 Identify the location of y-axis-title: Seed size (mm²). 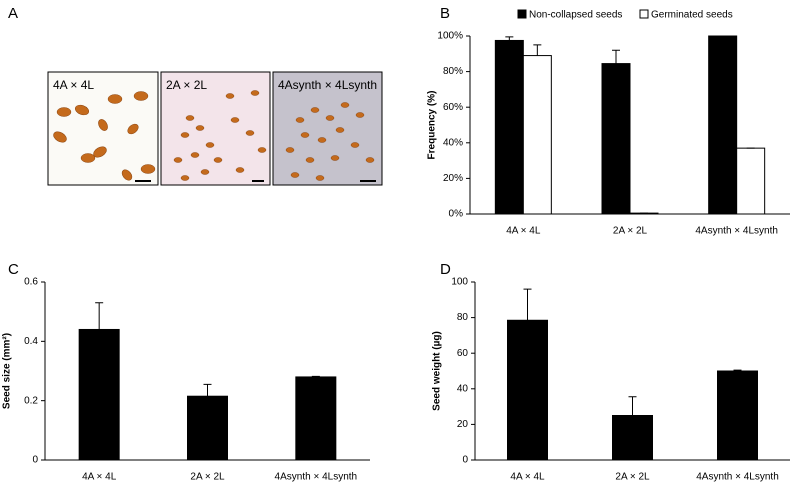
(7, 371).